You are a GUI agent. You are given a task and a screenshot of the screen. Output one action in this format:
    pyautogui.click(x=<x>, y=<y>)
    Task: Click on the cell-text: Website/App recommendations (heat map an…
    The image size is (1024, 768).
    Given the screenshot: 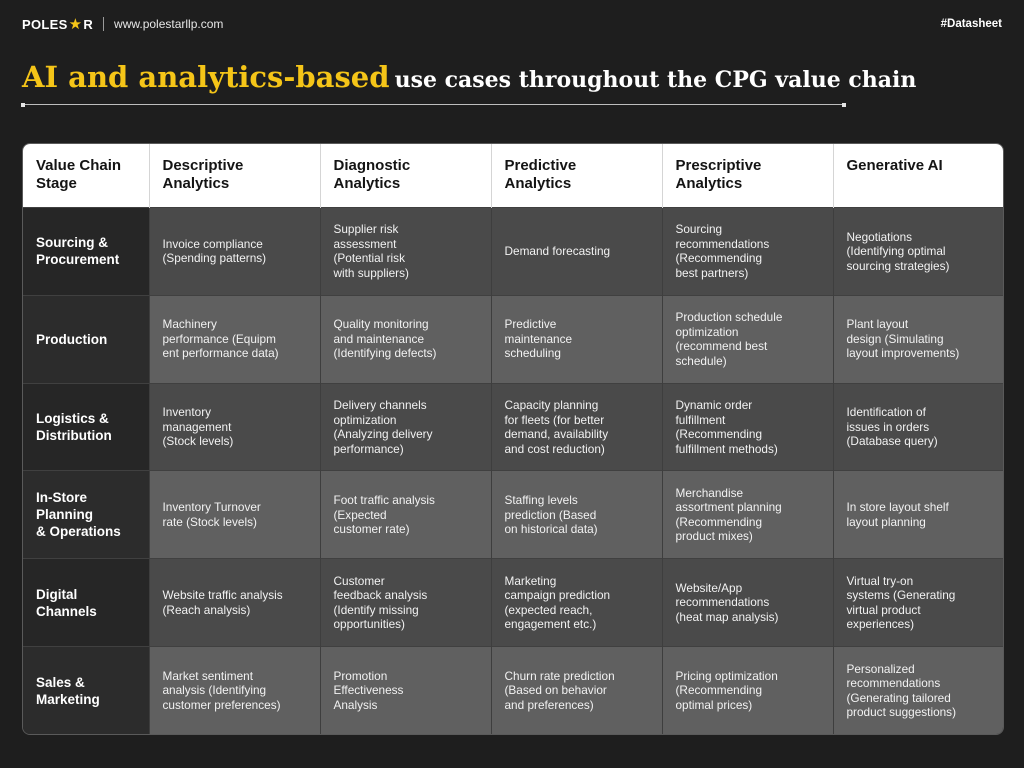 What is the action you would take?
    pyautogui.click(x=727, y=602)
    